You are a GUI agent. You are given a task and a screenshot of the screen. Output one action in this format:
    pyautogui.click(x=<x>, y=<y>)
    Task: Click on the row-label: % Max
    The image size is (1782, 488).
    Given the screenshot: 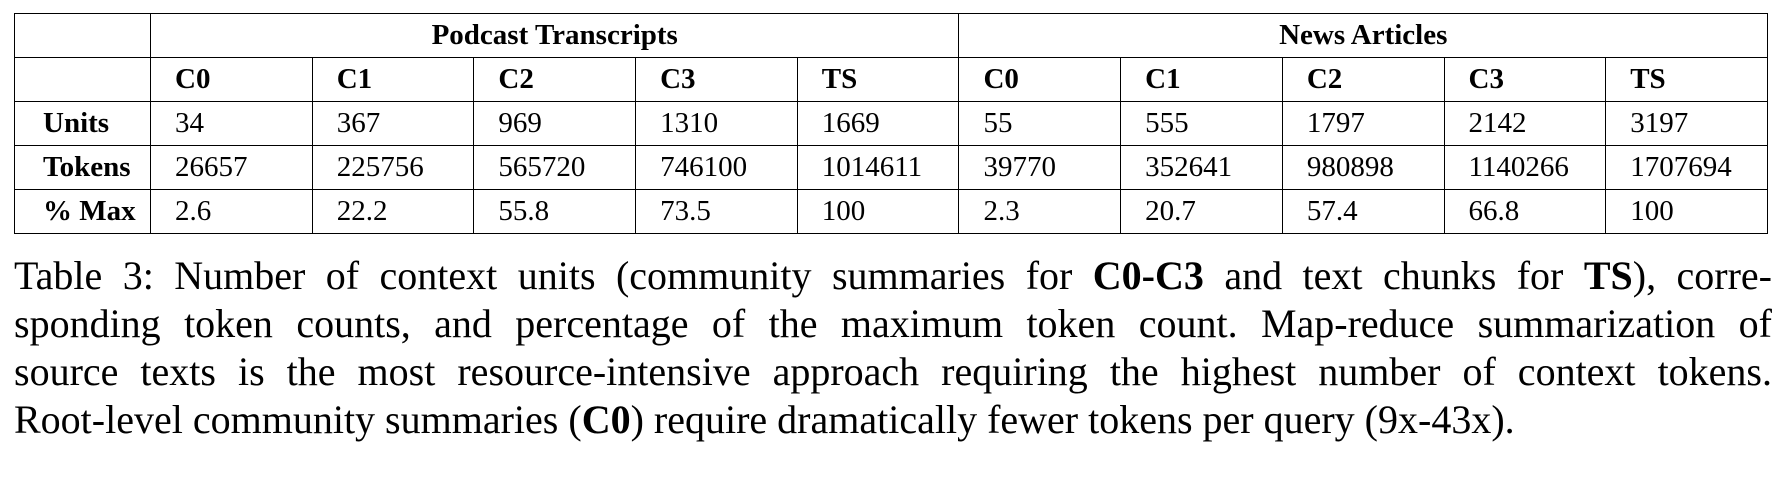 What is the action you would take?
    pyautogui.click(x=82, y=211)
    